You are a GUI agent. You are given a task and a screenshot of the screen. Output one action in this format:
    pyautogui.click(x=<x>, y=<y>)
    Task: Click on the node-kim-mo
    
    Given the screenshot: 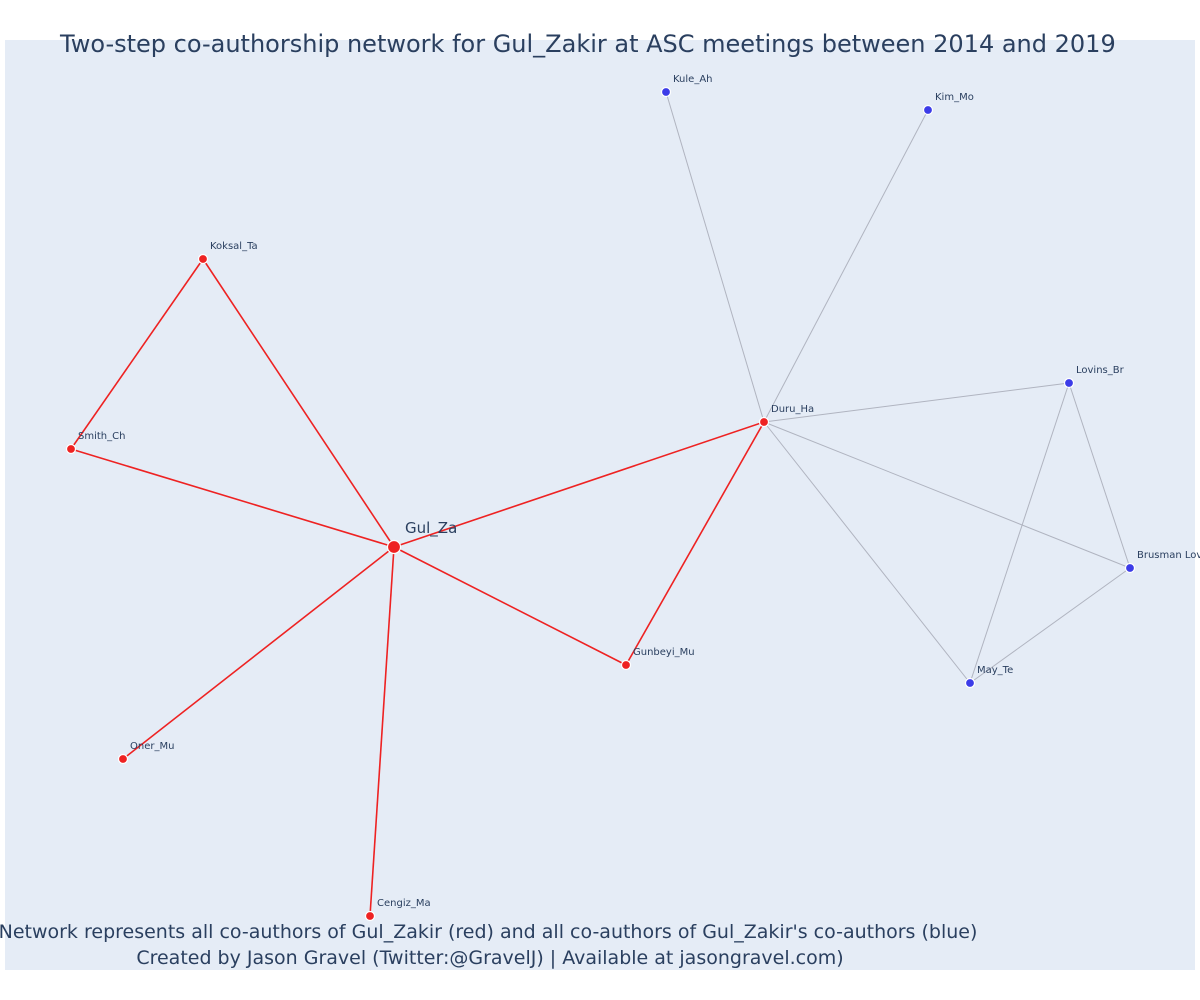 What is the action you would take?
    pyautogui.click(x=928, y=110)
    